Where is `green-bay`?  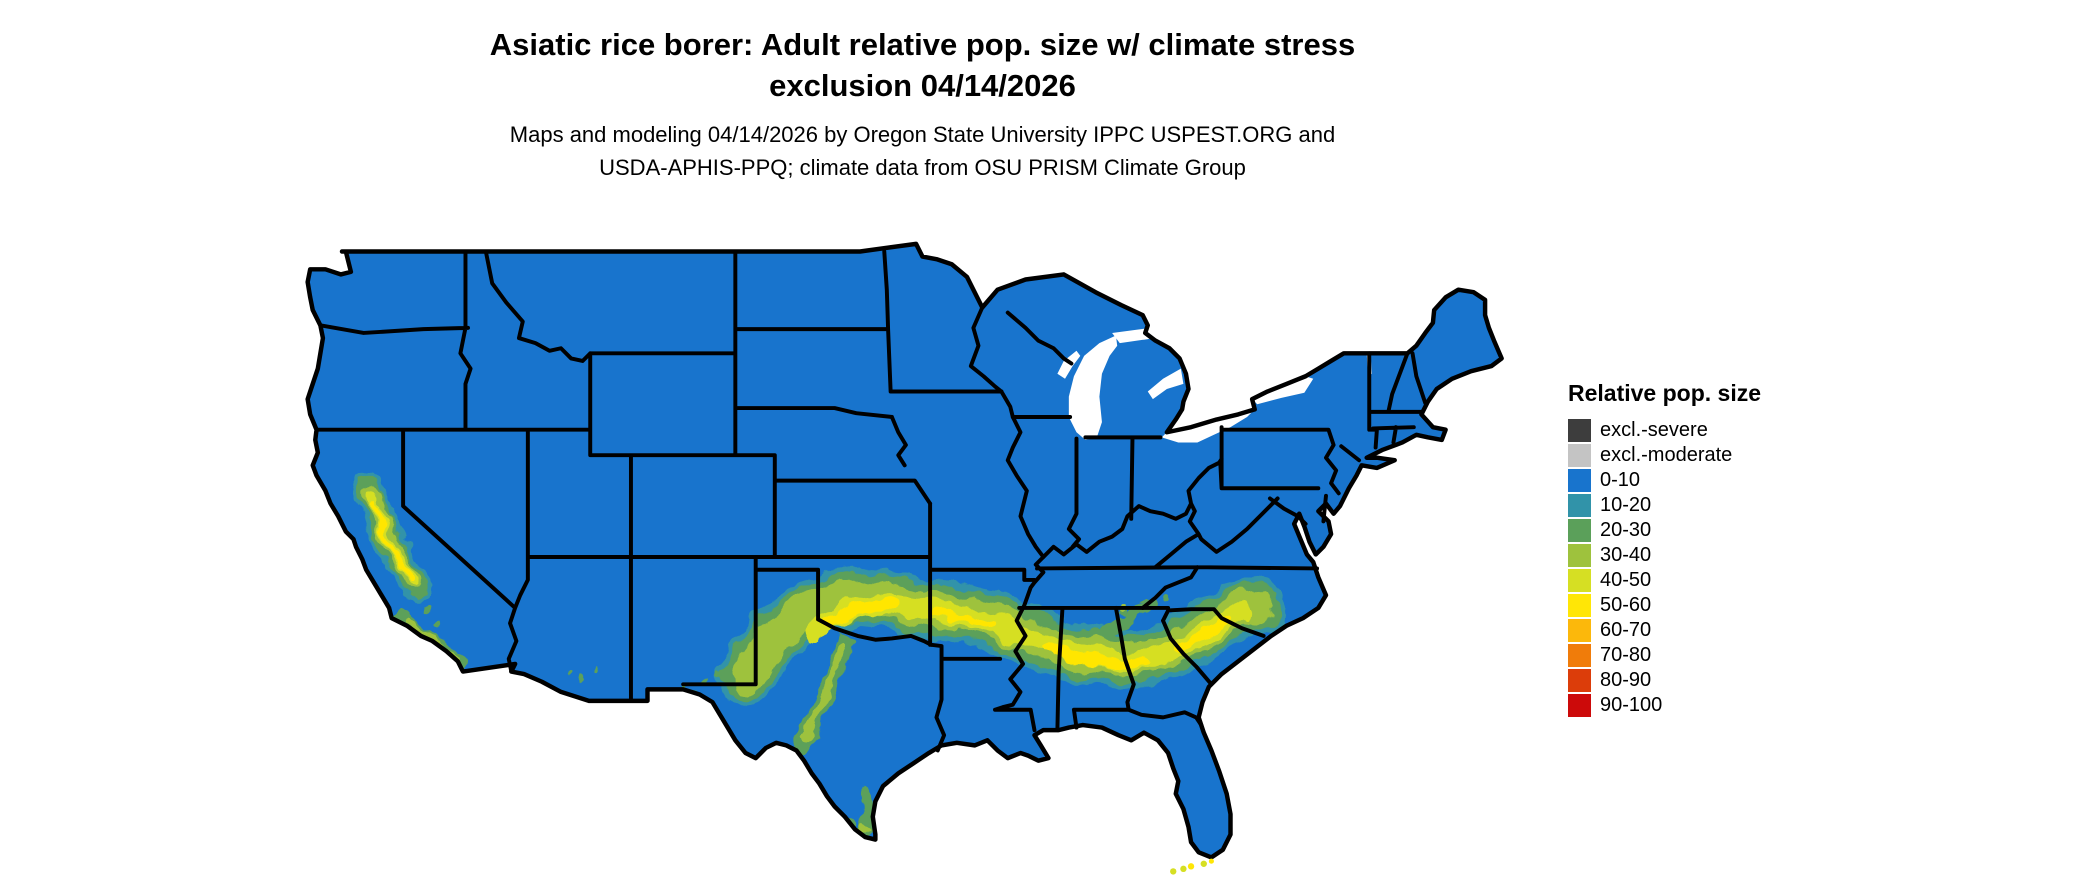
green-bay is located at coordinates (1069, 364).